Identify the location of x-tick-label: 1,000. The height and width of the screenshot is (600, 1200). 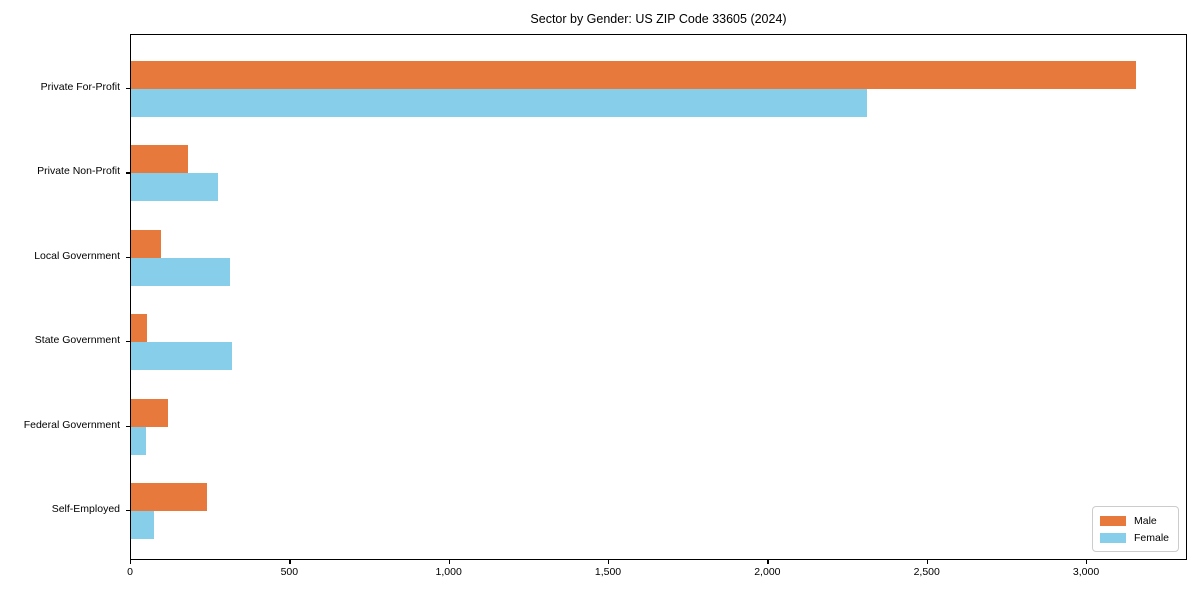
(448, 572).